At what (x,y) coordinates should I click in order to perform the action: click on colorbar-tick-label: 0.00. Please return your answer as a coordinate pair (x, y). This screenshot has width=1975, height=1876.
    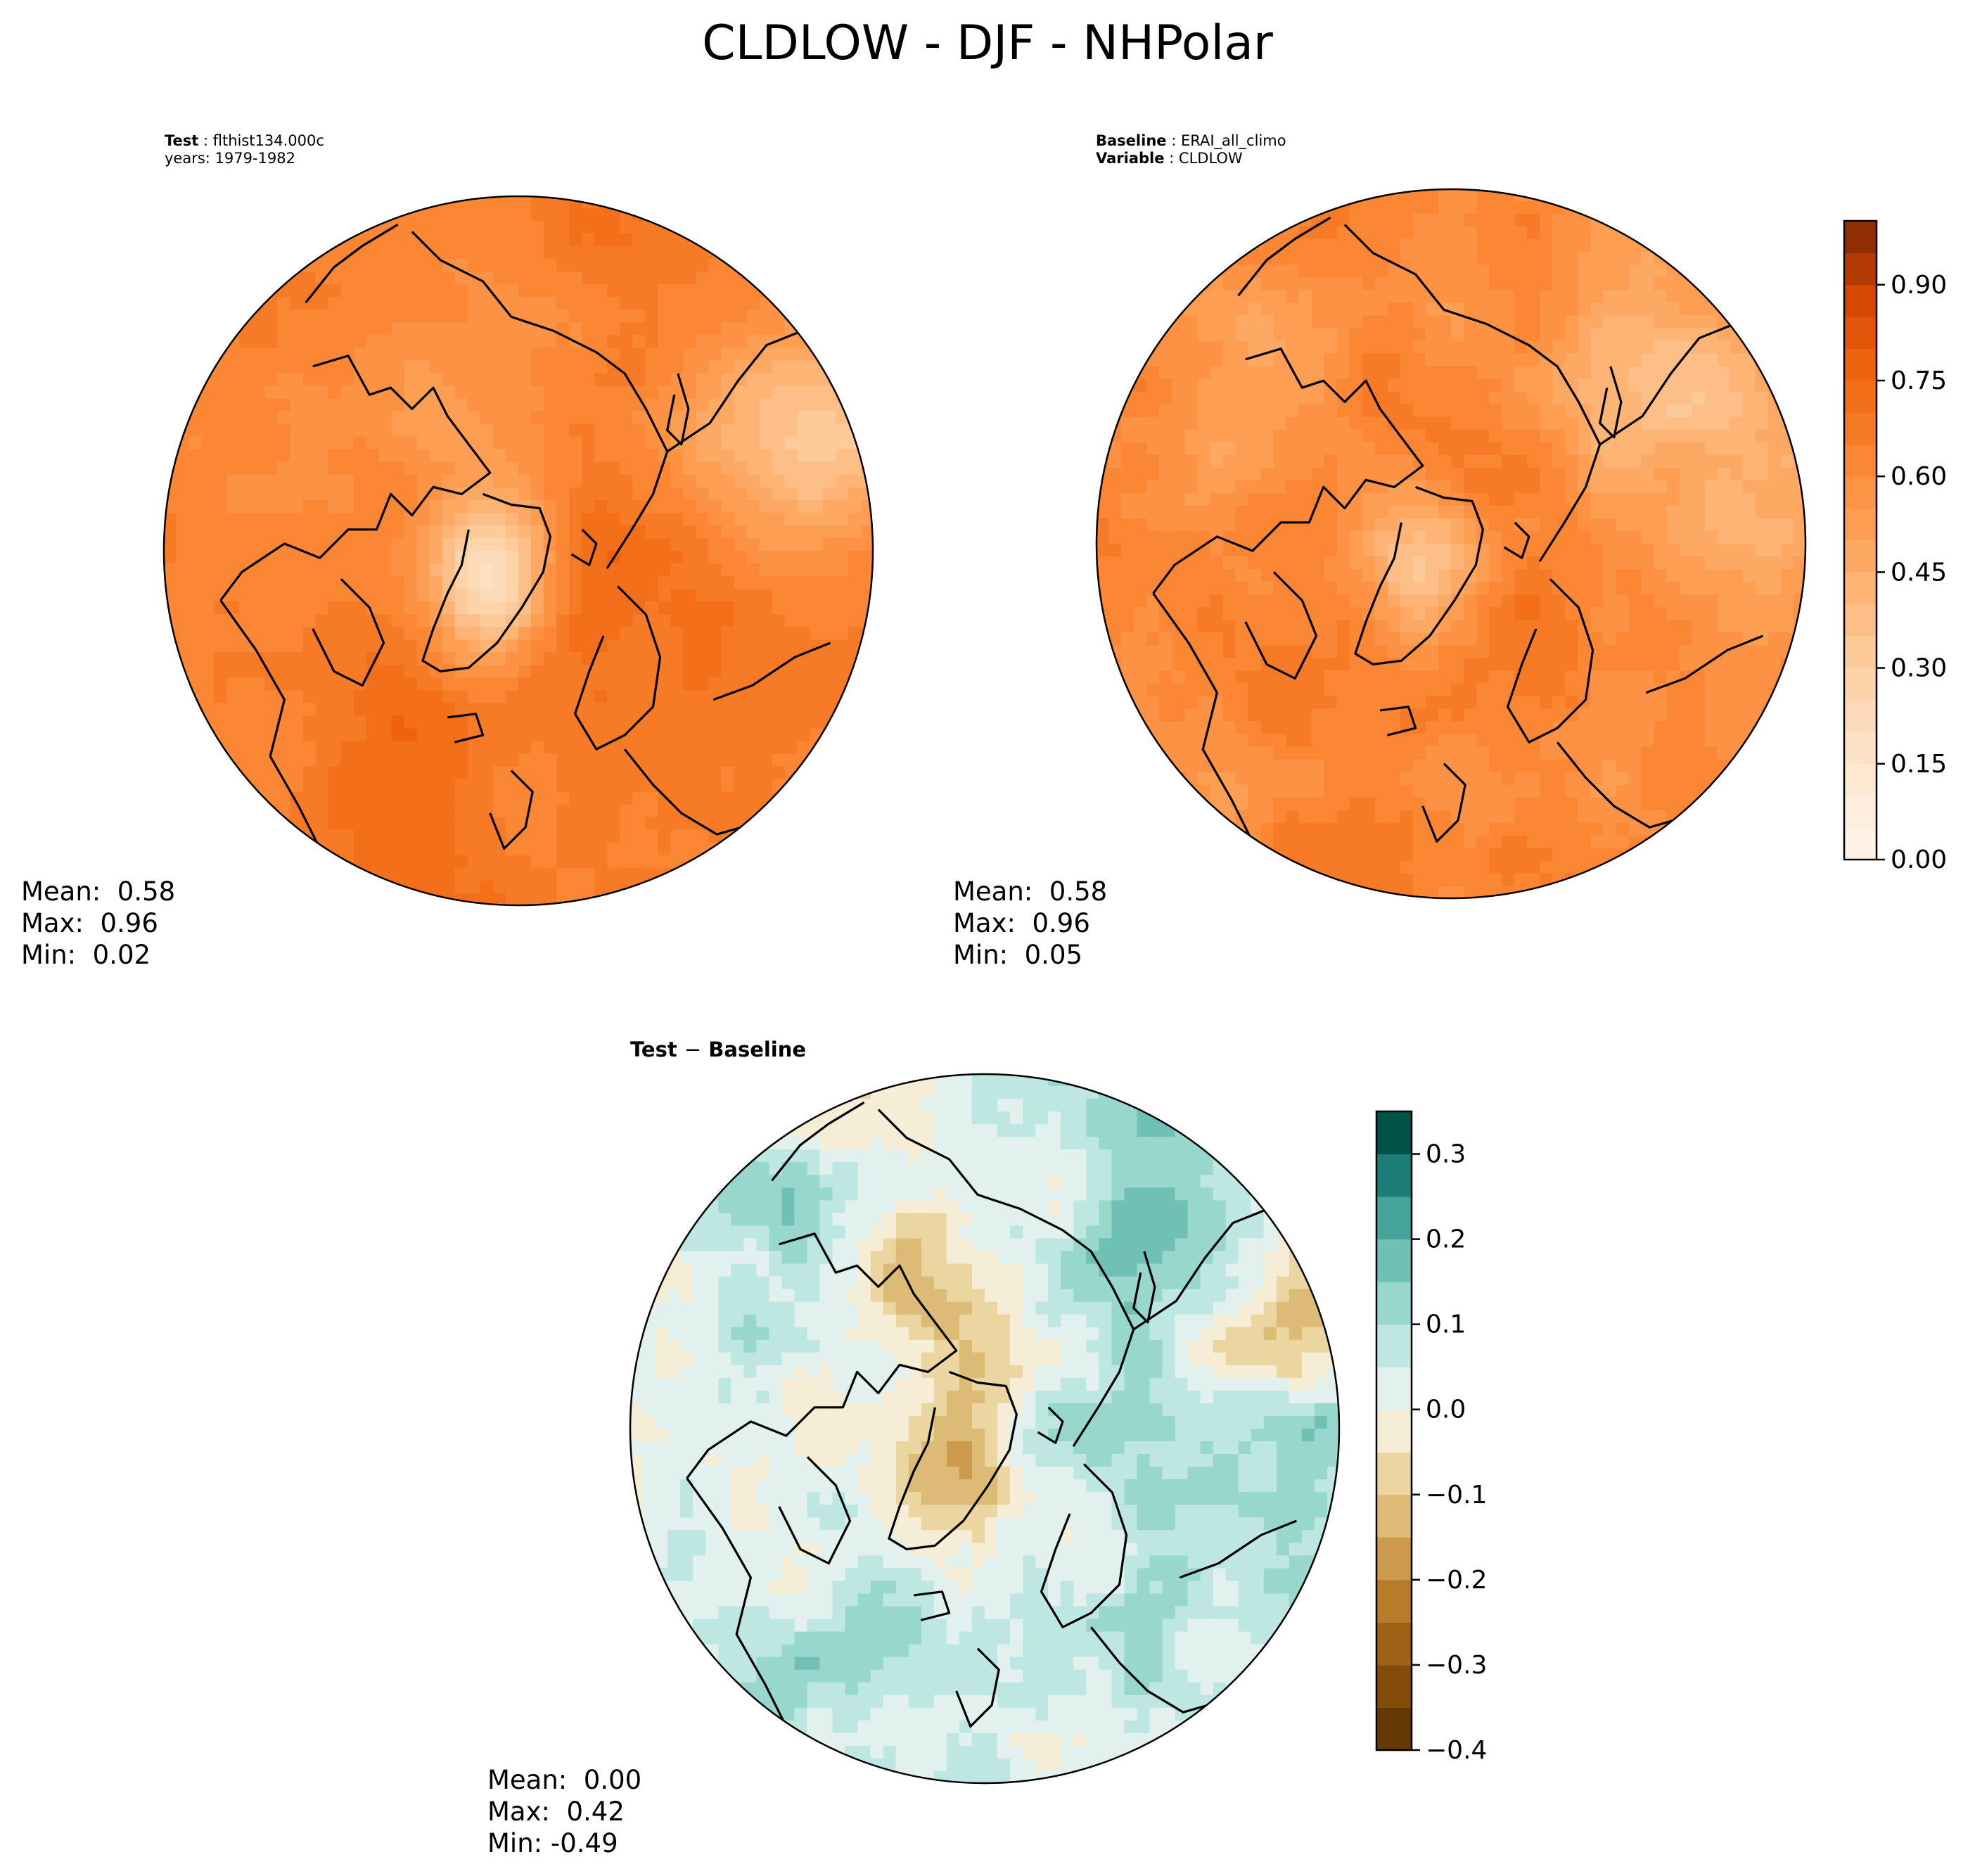
    Looking at the image, I should click on (1919, 860).